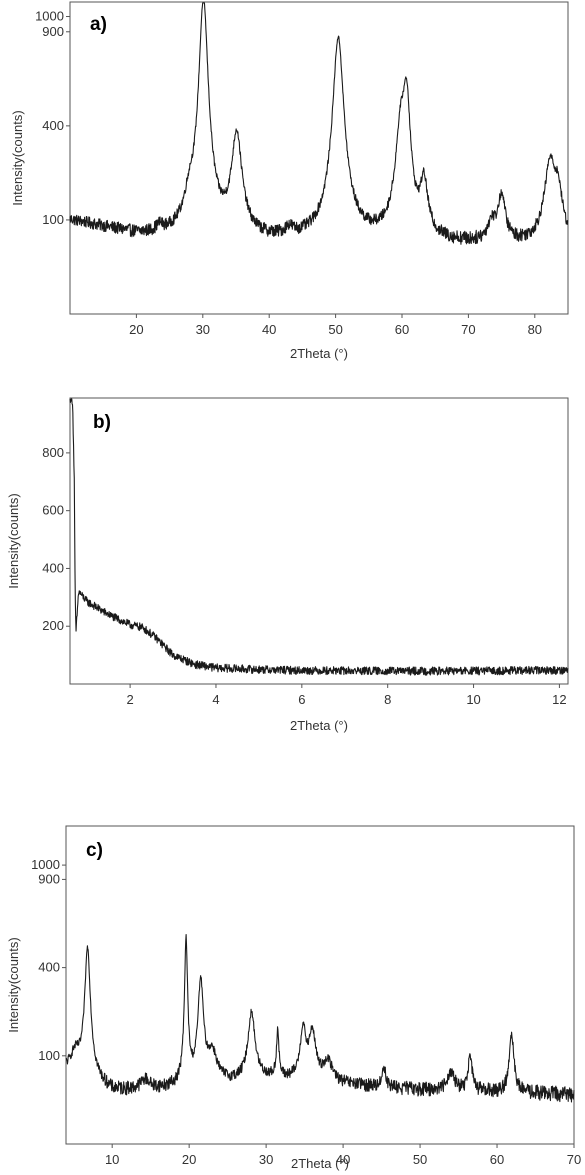 Image resolution: width=585 pixels, height=1175 pixels. What do you see at coordinates (215, 699) in the screenshot?
I see `x-tick-label: 4` at bounding box center [215, 699].